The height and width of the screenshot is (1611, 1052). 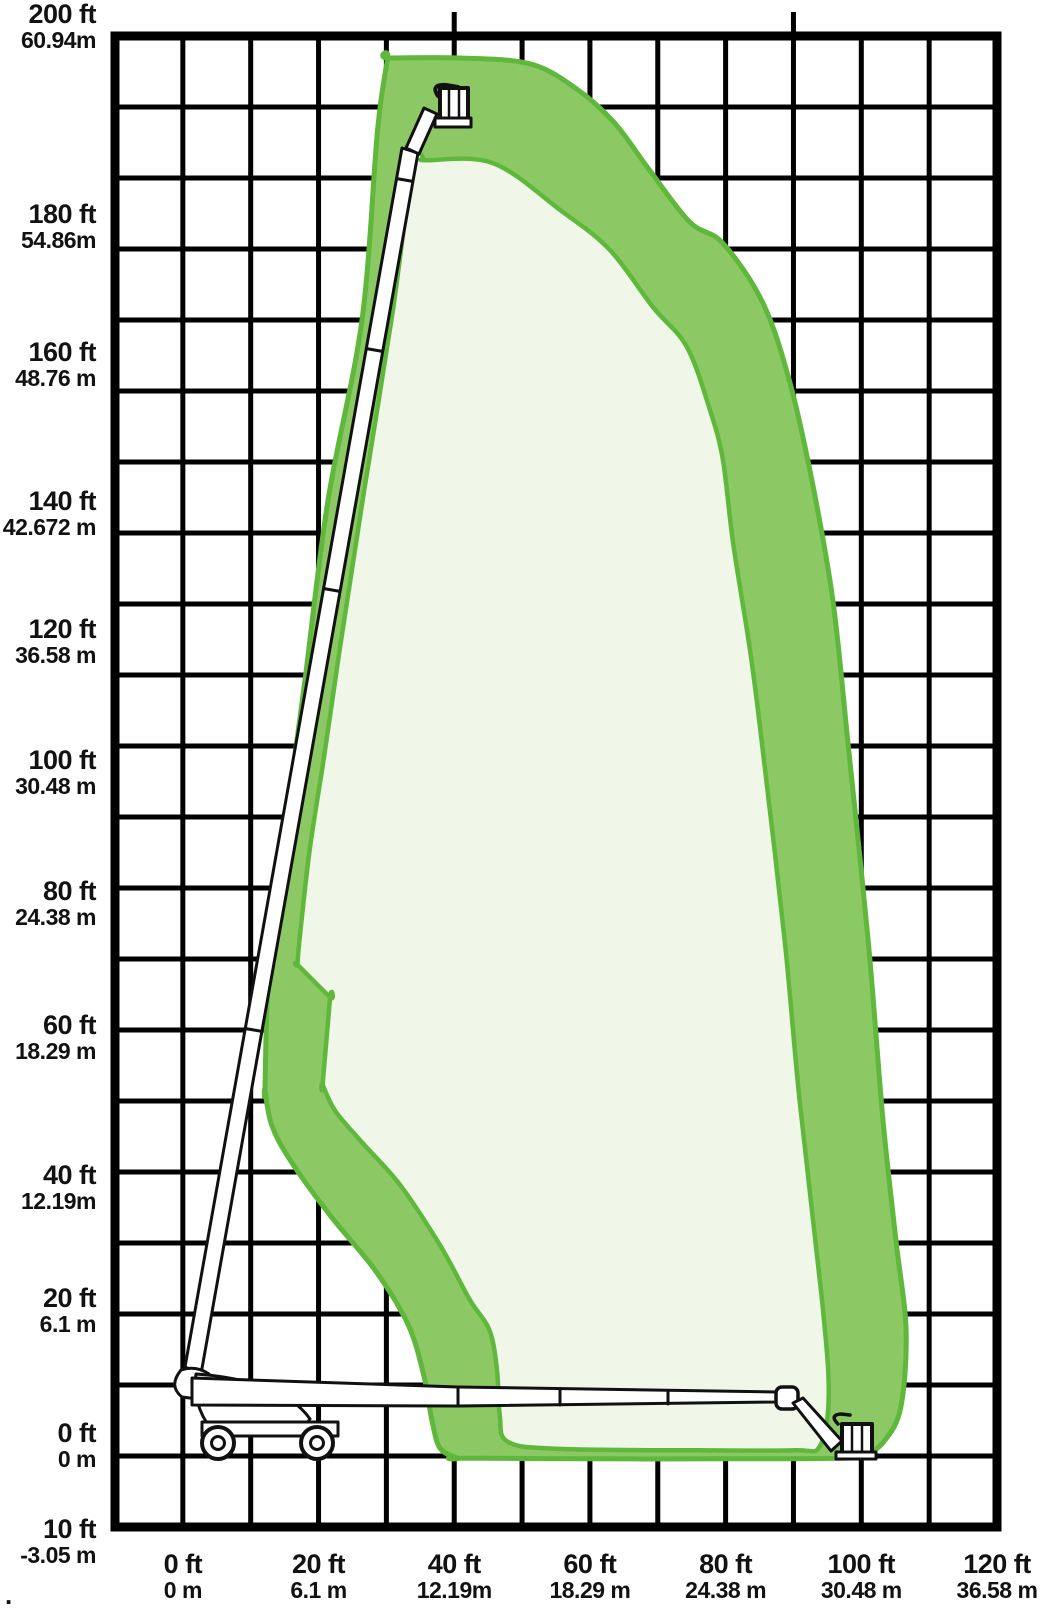 What do you see at coordinates (62, 352) in the screenshot?
I see `y-tick-ft: 160 ft` at bounding box center [62, 352].